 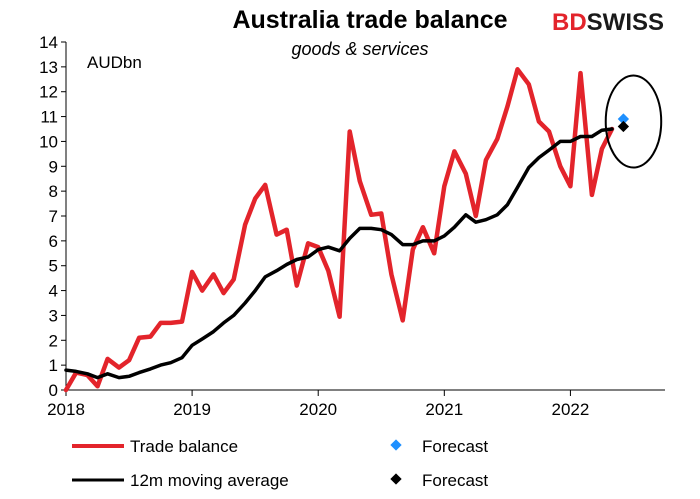 I want to click on y-tick-label: 6, so click(x=53, y=241).